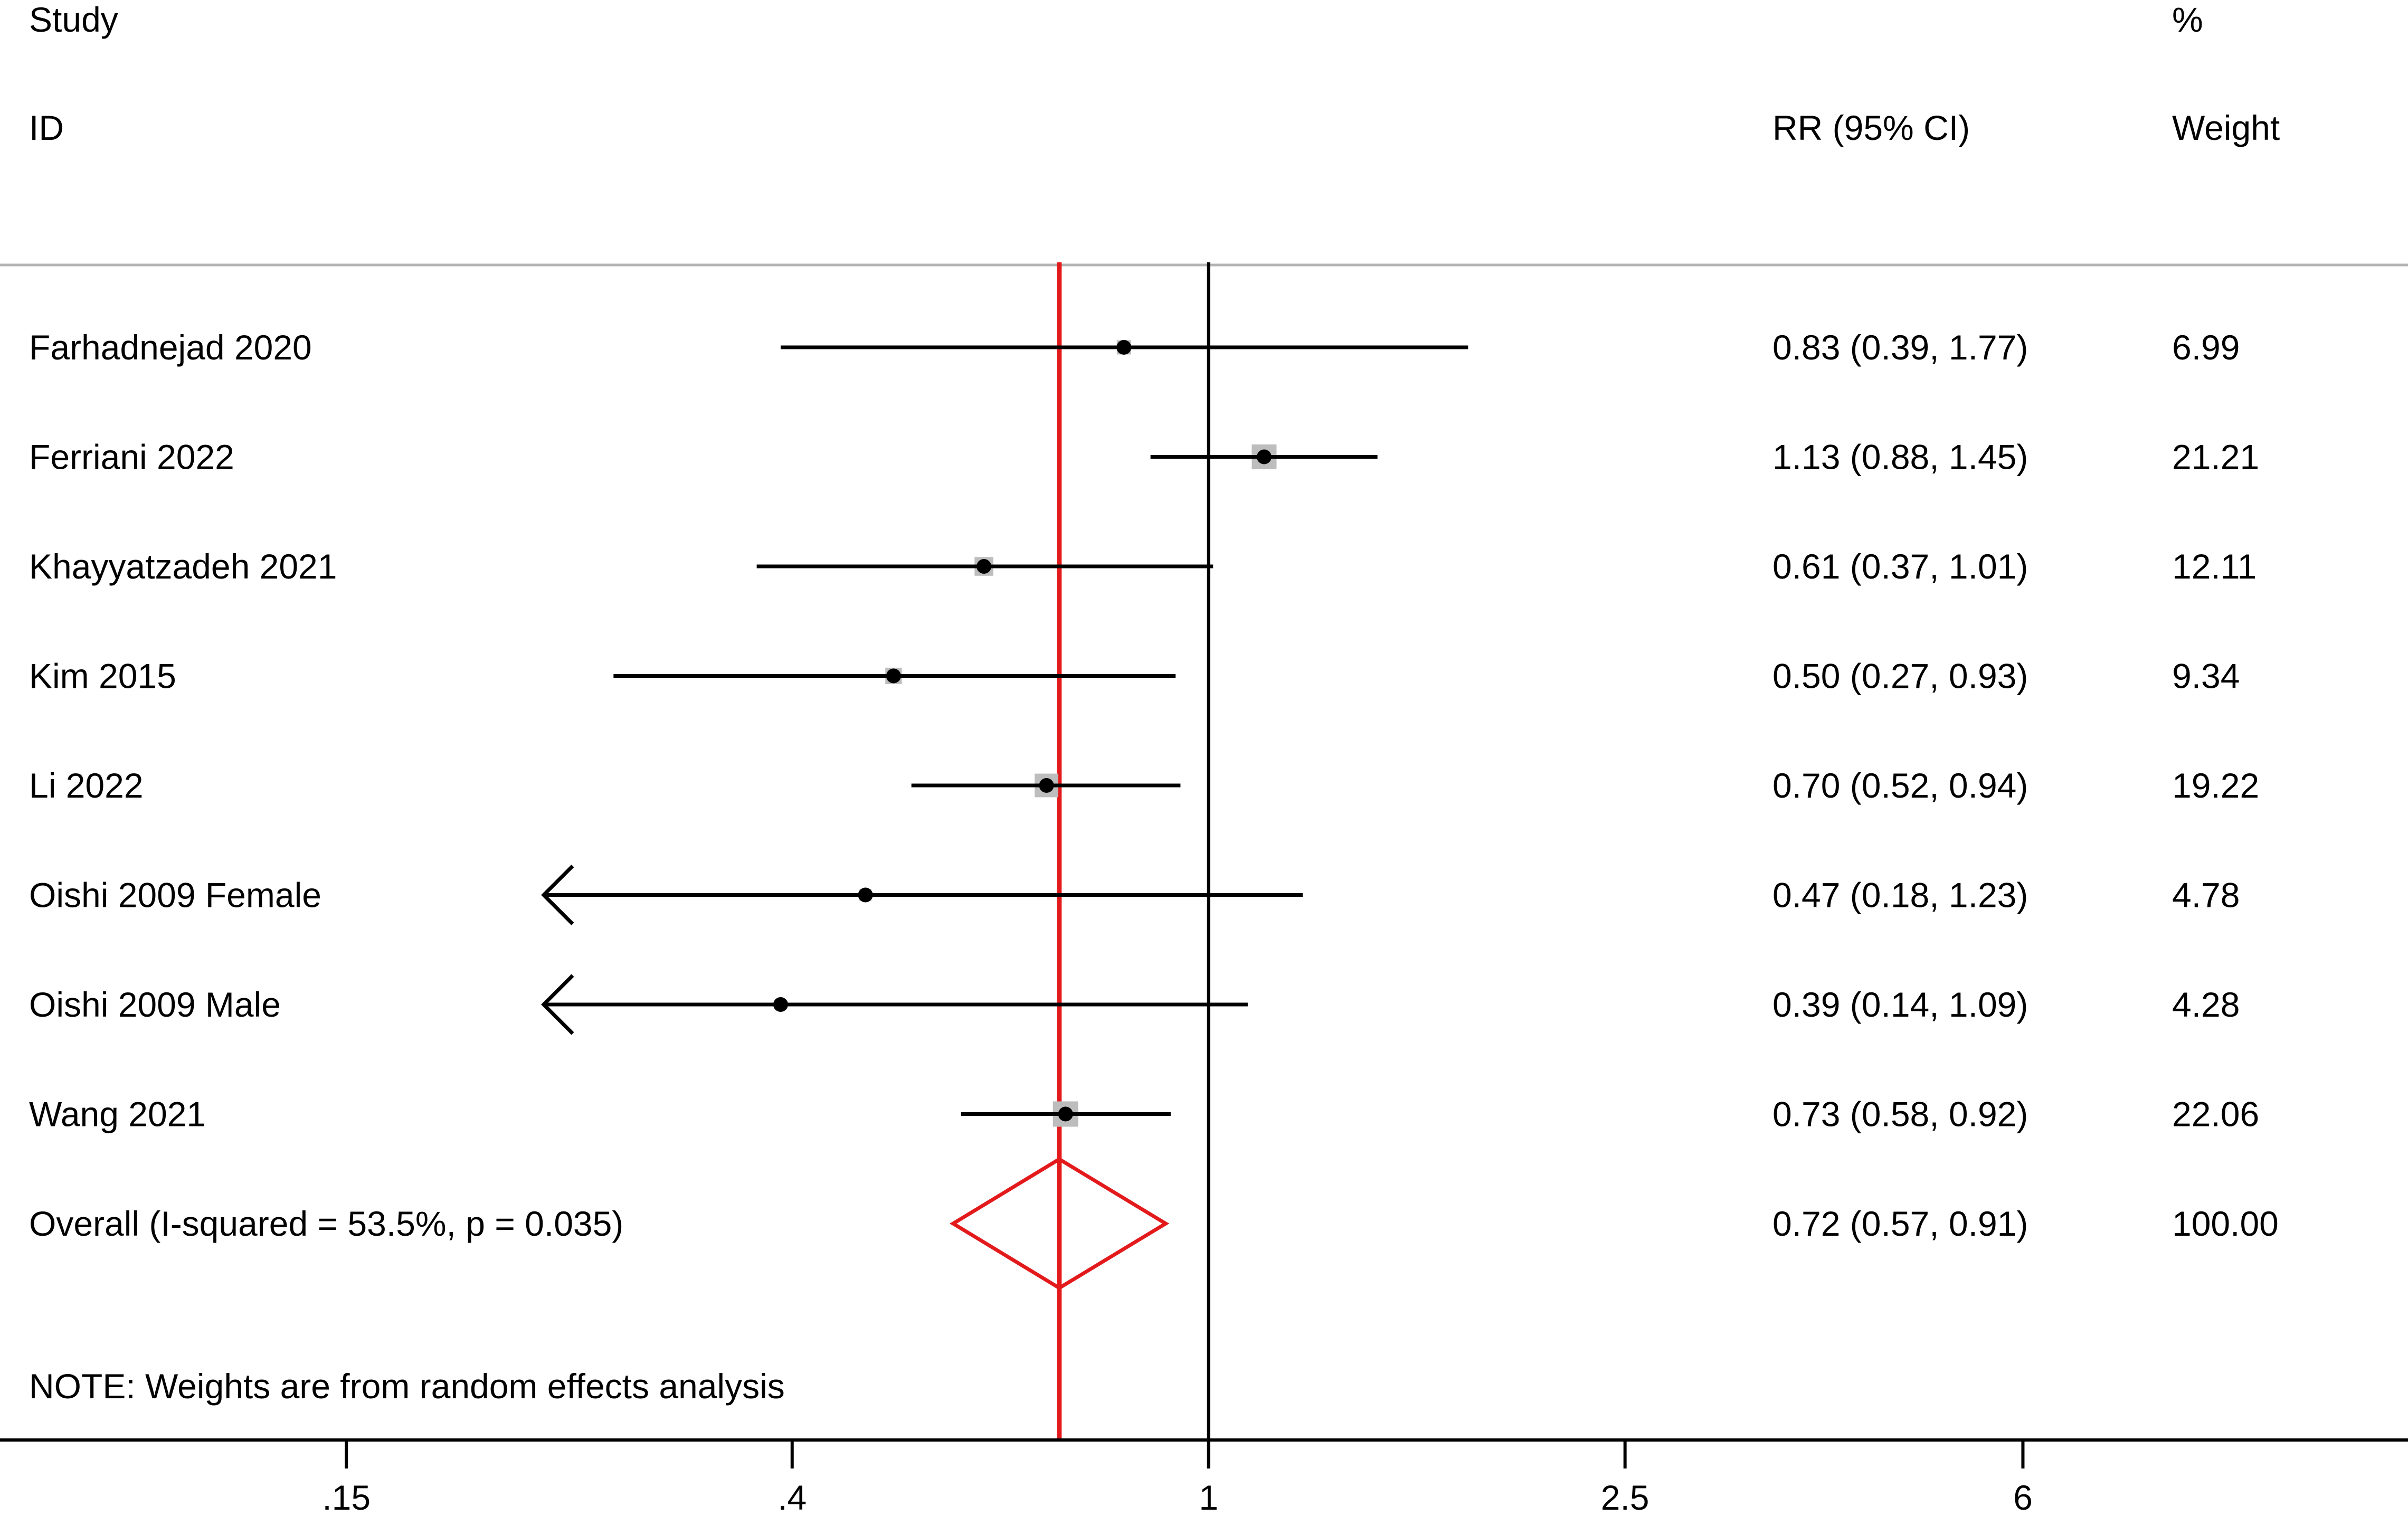  I want to click on study-ci-text: 0.83 (0.39, 1.77), so click(1900, 347).